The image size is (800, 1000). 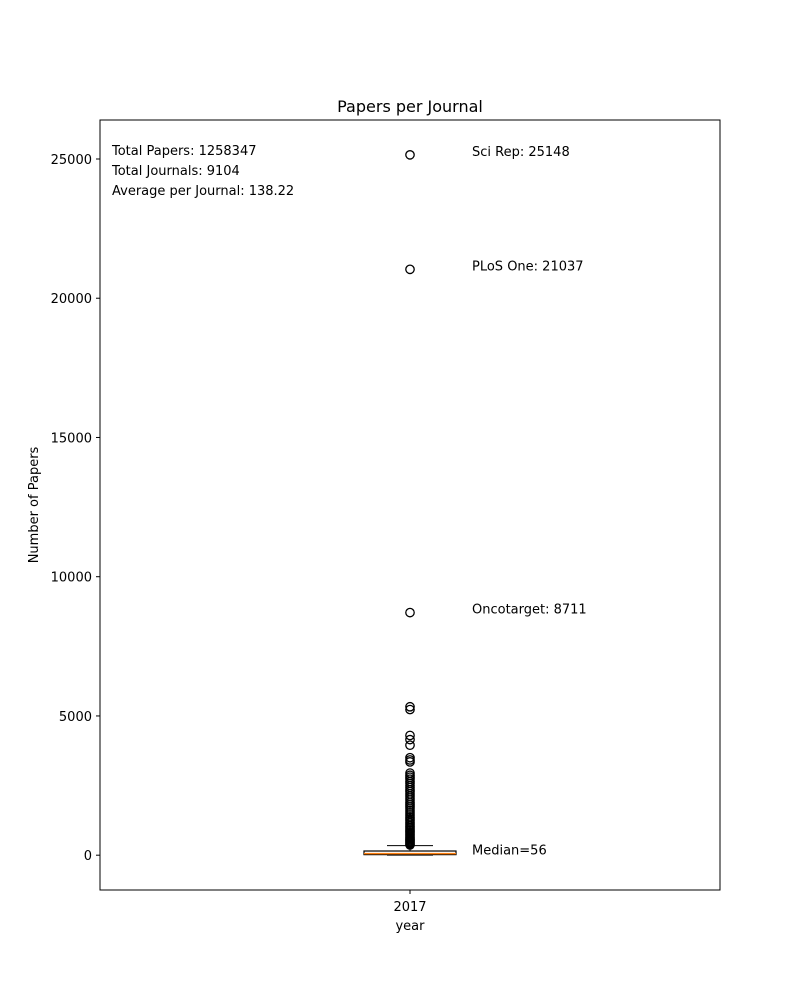 I want to click on annotation-label: Median=56, so click(x=509, y=851).